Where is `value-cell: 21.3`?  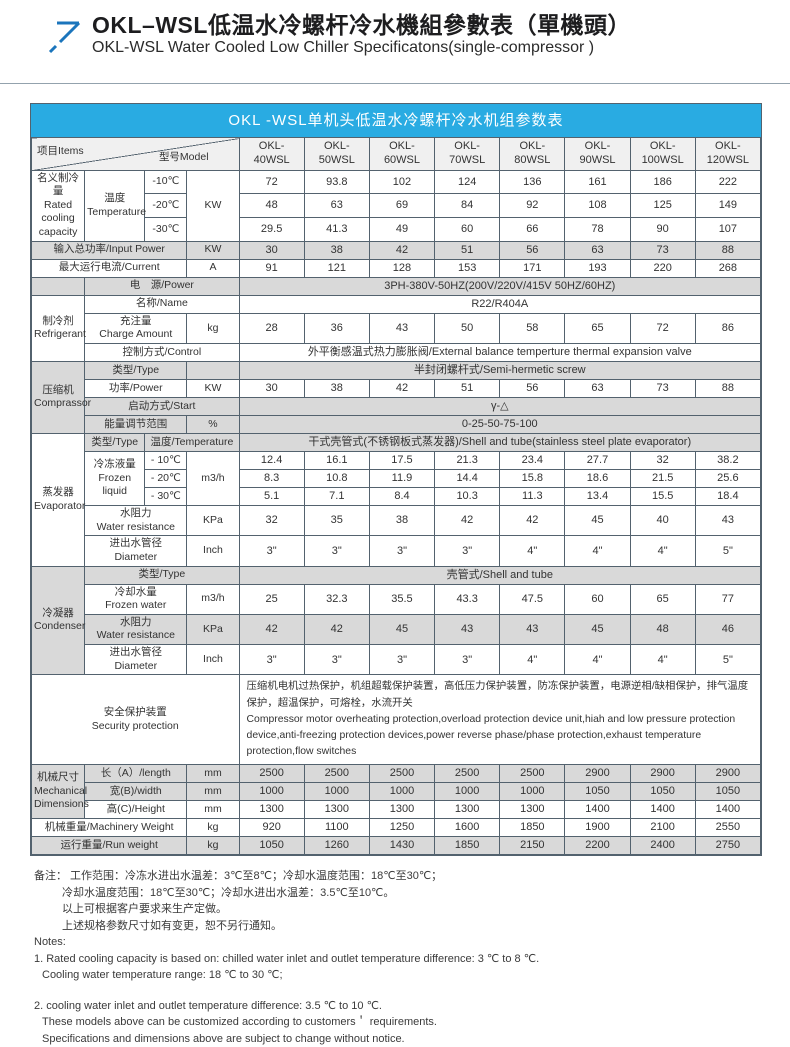
value-cell: 21.3 is located at coordinates (467, 460).